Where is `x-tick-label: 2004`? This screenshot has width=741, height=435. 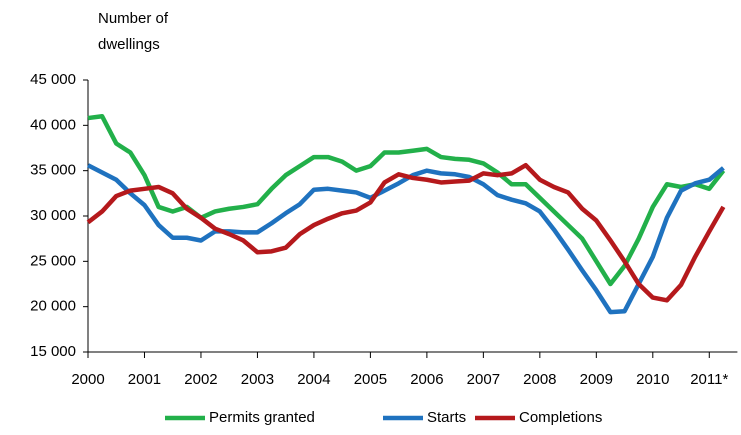
x-tick-label: 2004 is located at coordinates (313, 379).